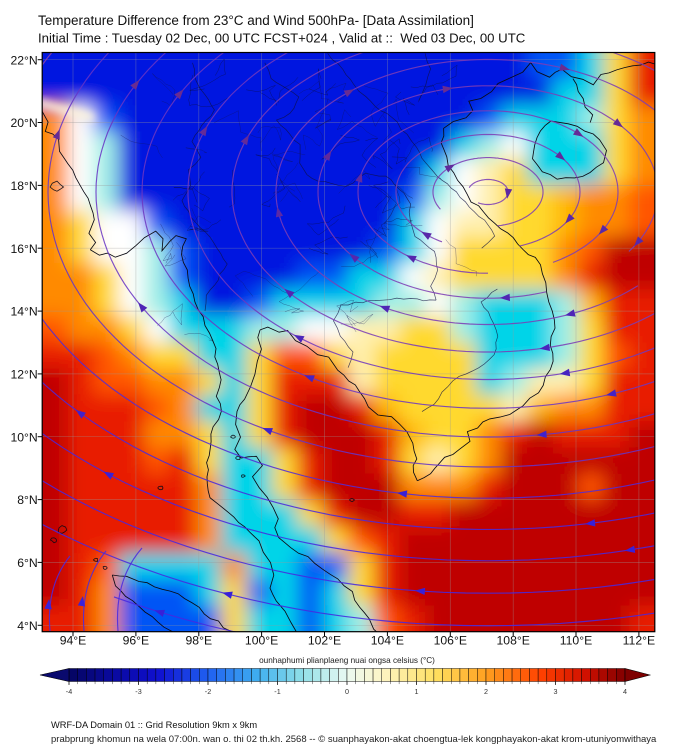  Describe the element at coordinates (27, 626) in the screenshot. I see `svg-text: 4°N` at that location.